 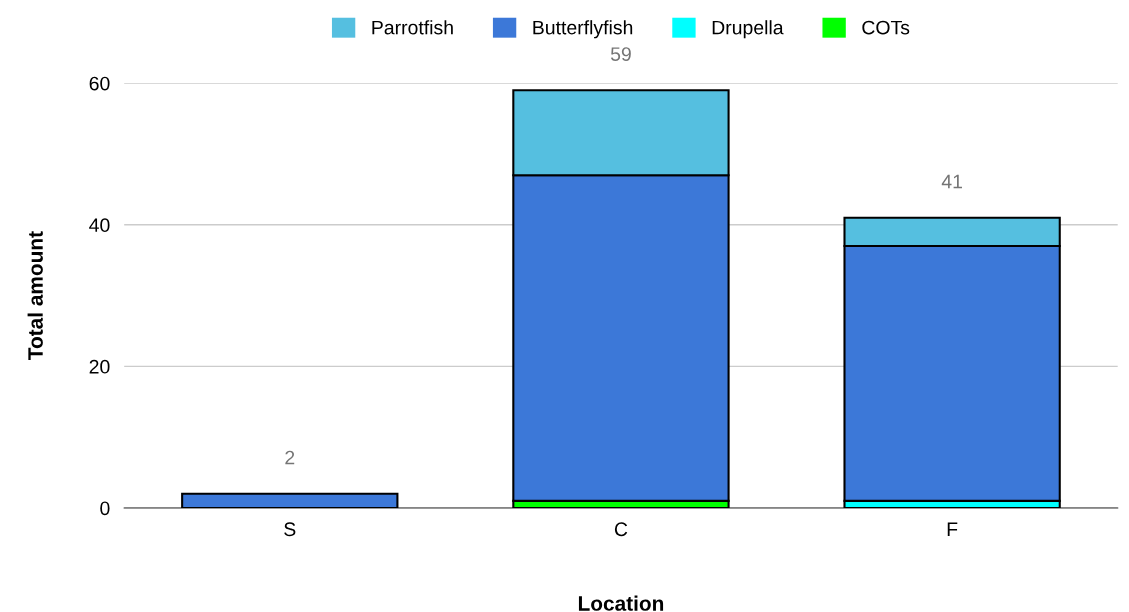 What do you see at coordinates (105, 508) in the screenshot?
I see `y-tick-label: 0` at bounding box center [105, 508].